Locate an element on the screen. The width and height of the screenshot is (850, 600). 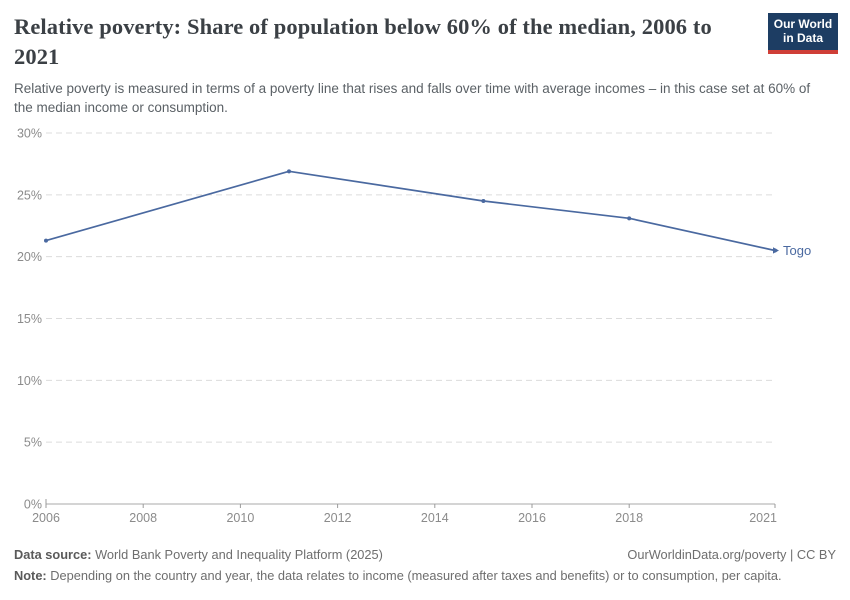
x-axis: 2006 2008 2010 2012 2014 2016 2018 2021 is located at coordinates (404, 512).